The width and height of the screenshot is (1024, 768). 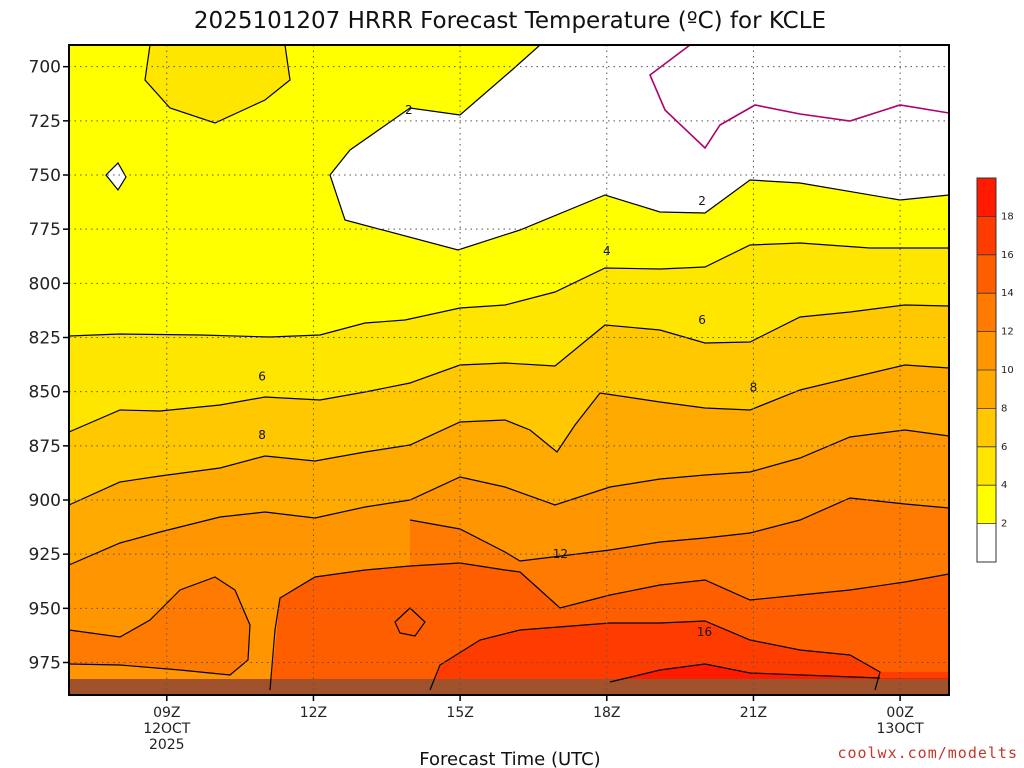 What do you see at coordinates (45, 68) in the screenshot?
I see `y-tick-label: 700` at bounding box center [45, 68].